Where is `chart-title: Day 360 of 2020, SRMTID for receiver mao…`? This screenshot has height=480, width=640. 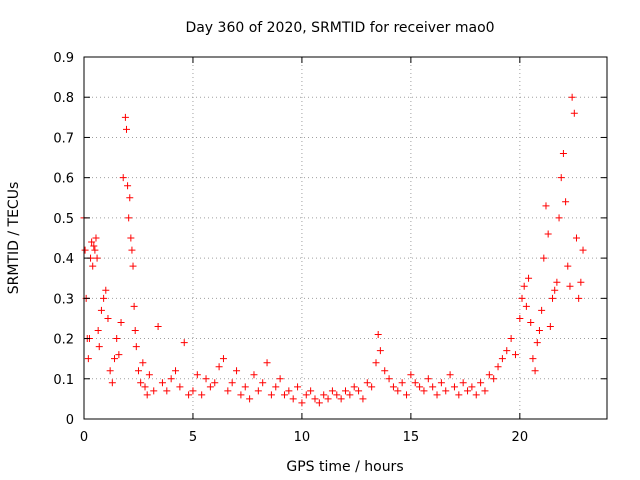
chart-title: Day 360 of 2020, SRMTID for receiver mao… is located at coordinates (339, 28).